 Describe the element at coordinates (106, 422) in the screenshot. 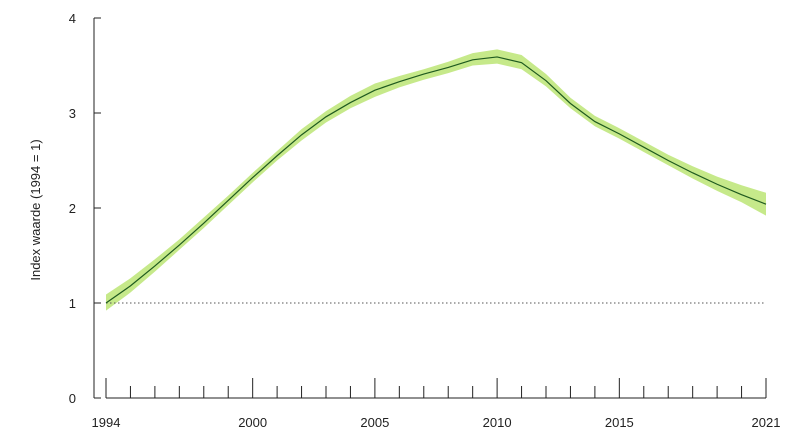

I see `x-tick-label: 1994` at that location.